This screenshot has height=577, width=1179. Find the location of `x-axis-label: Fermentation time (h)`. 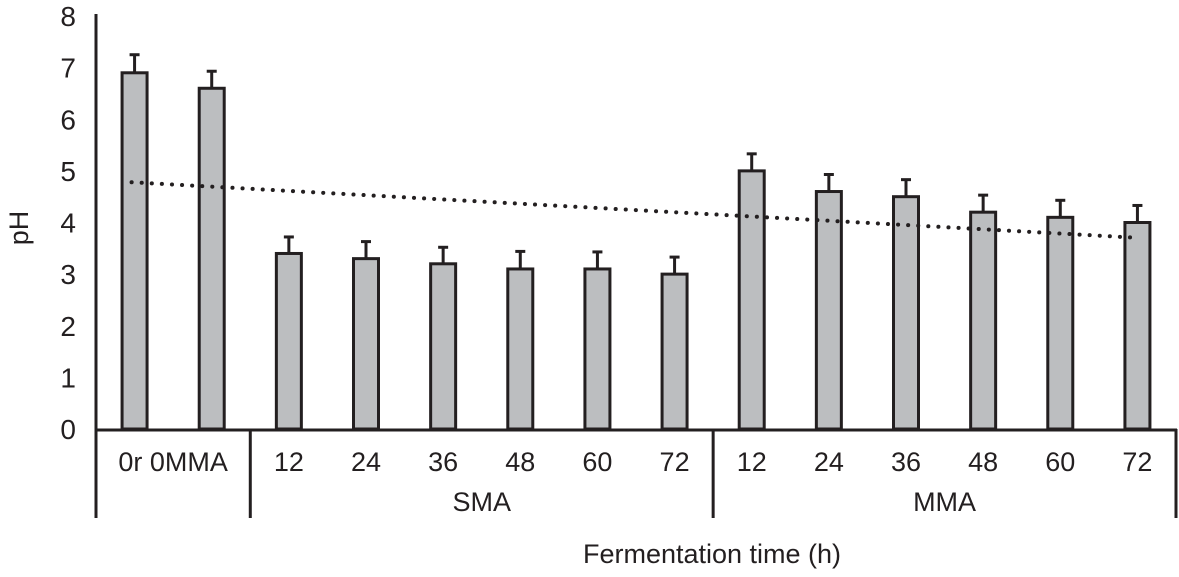

x-axis-label: Fermentation time (h) is located at coordinates (712, 554).